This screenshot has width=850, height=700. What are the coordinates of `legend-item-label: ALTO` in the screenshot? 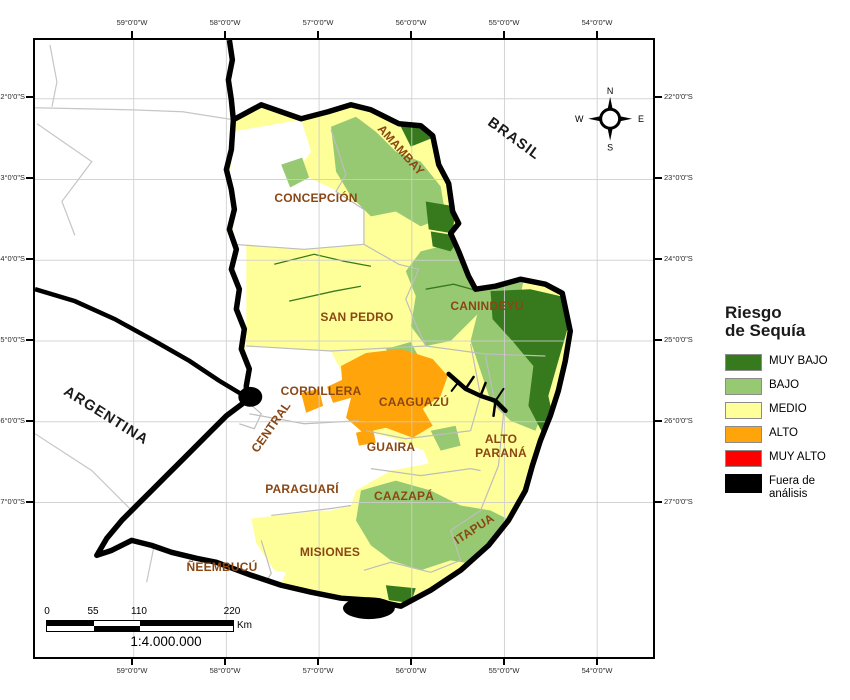 It's located at (783, 433).